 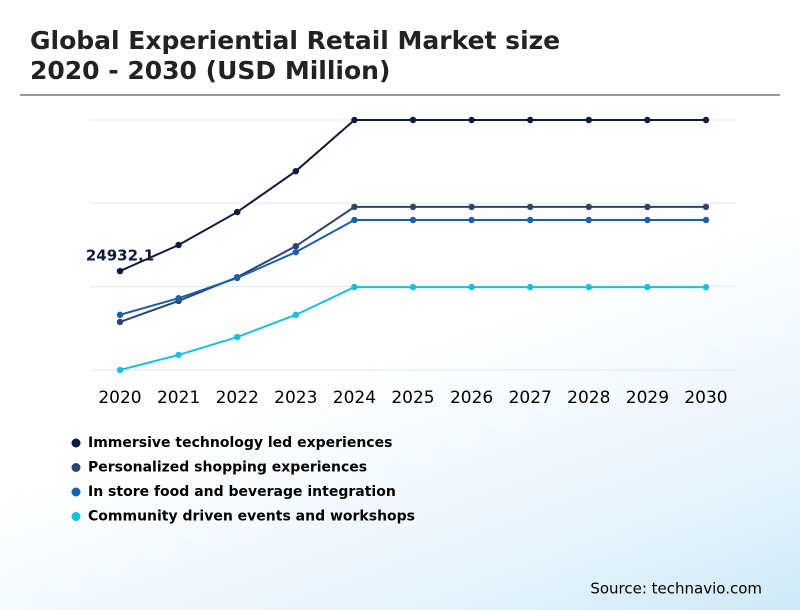 I want to click on legend-label: Immersive technology led experiences, so click(x=240, y=443).